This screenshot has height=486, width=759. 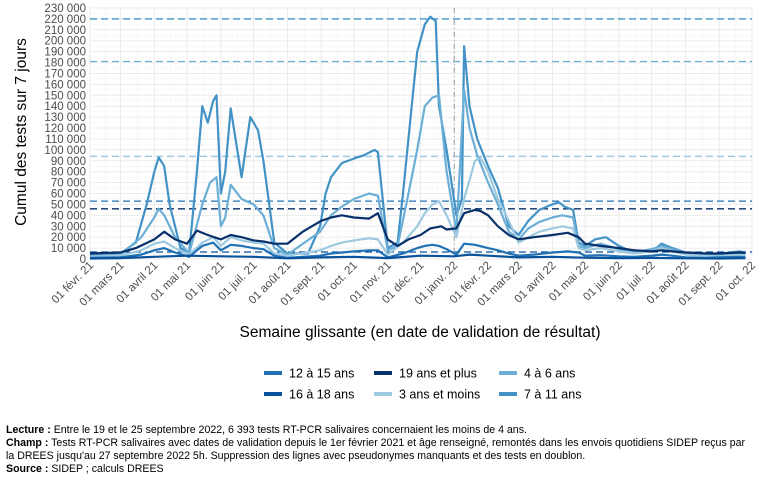 I want to click on legend-label: 4 à 6 ans, so click(x=549, y=374).